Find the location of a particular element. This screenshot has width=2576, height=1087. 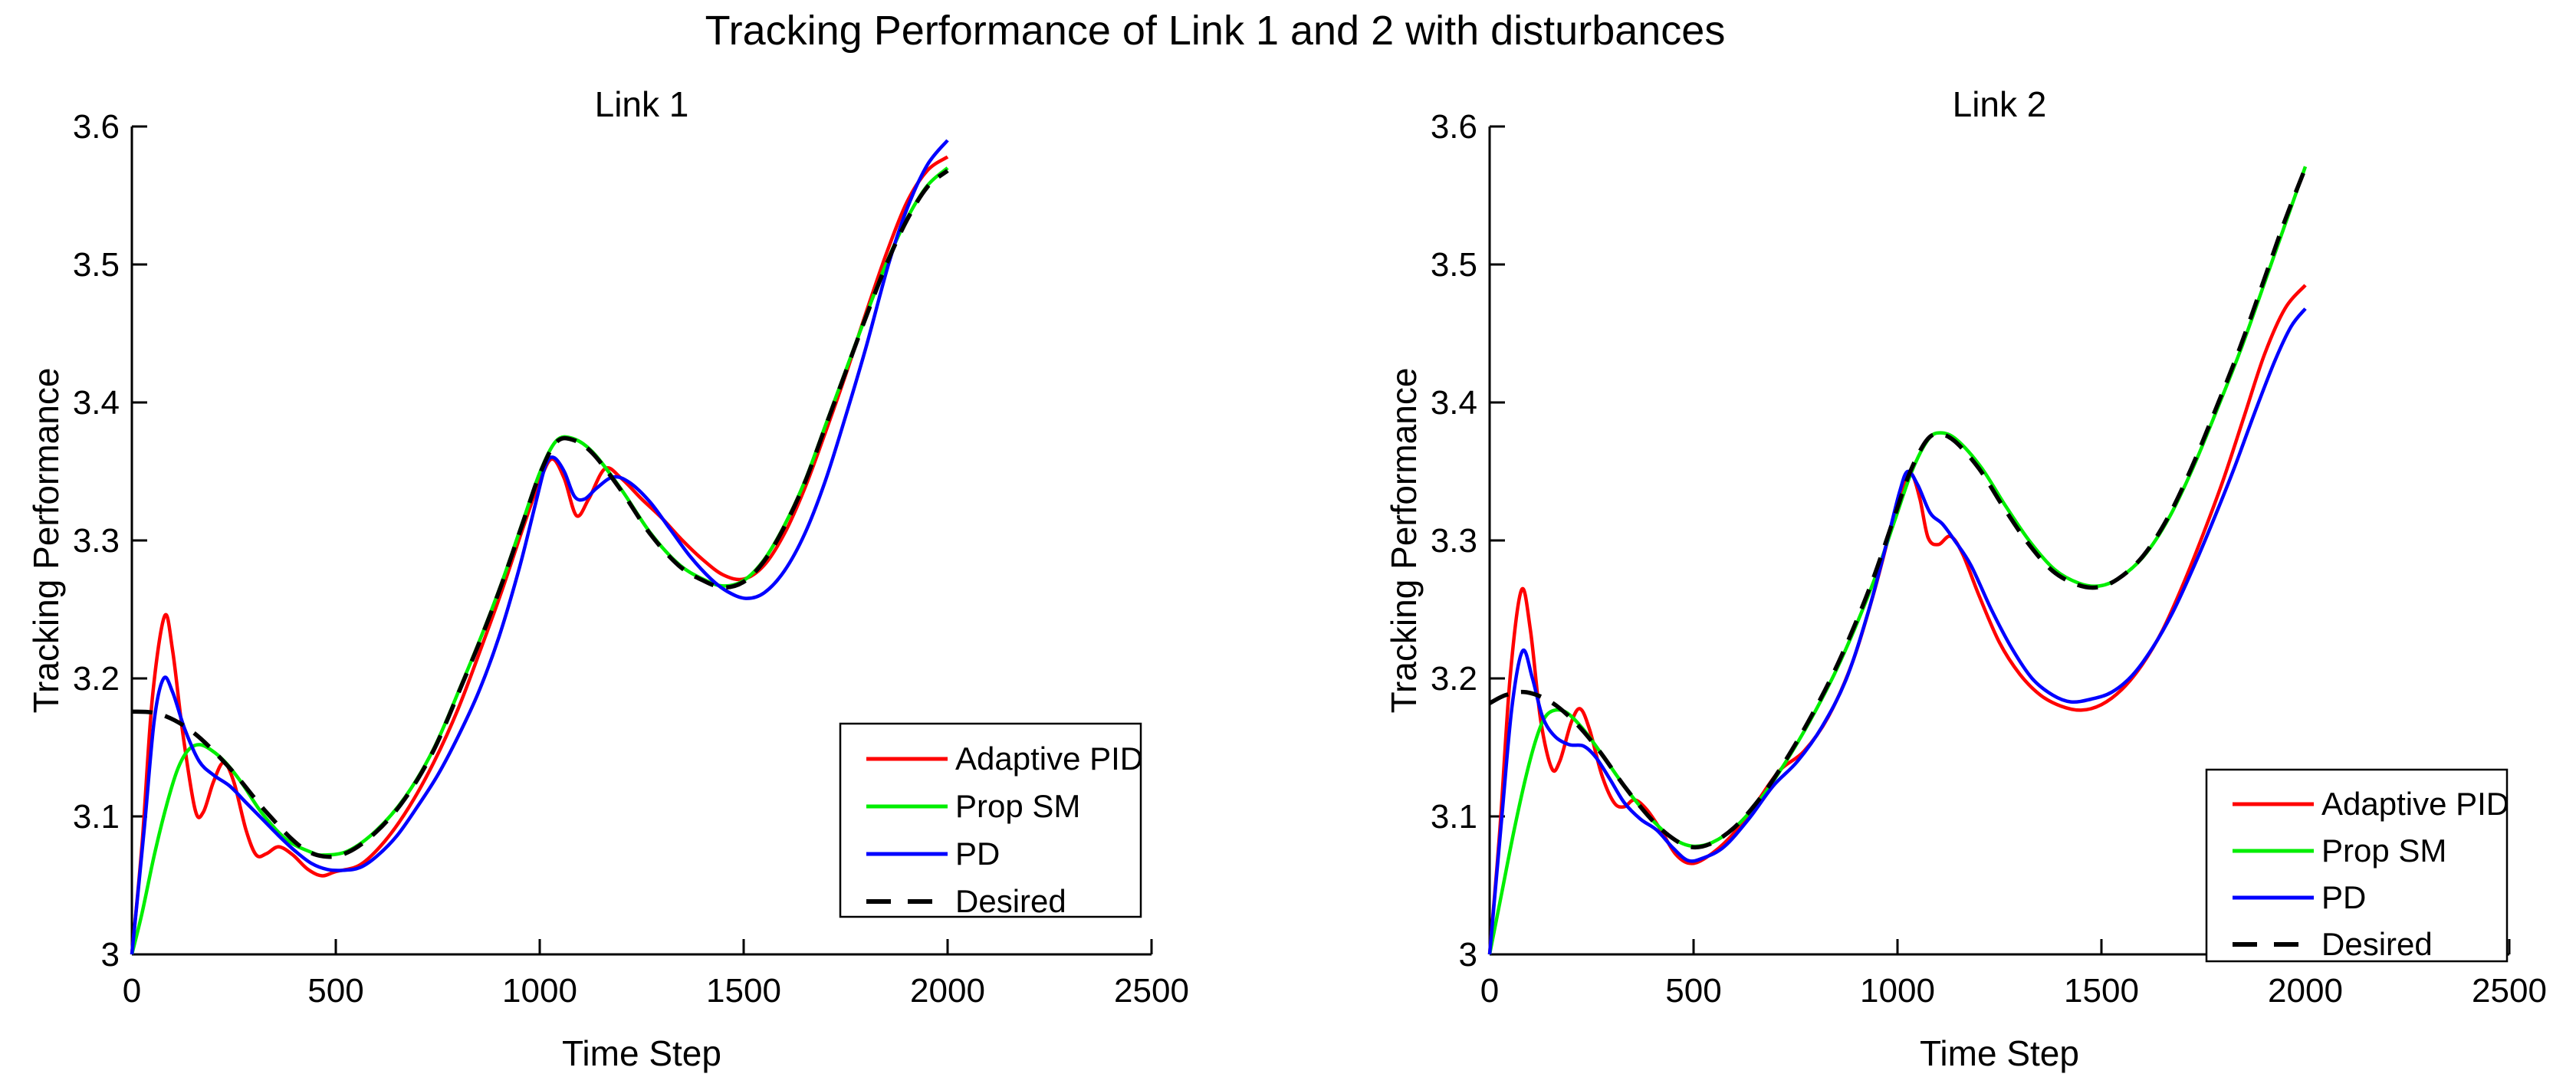

ylabel-right: Tracking Performance is located at coordinates (1404, 541).